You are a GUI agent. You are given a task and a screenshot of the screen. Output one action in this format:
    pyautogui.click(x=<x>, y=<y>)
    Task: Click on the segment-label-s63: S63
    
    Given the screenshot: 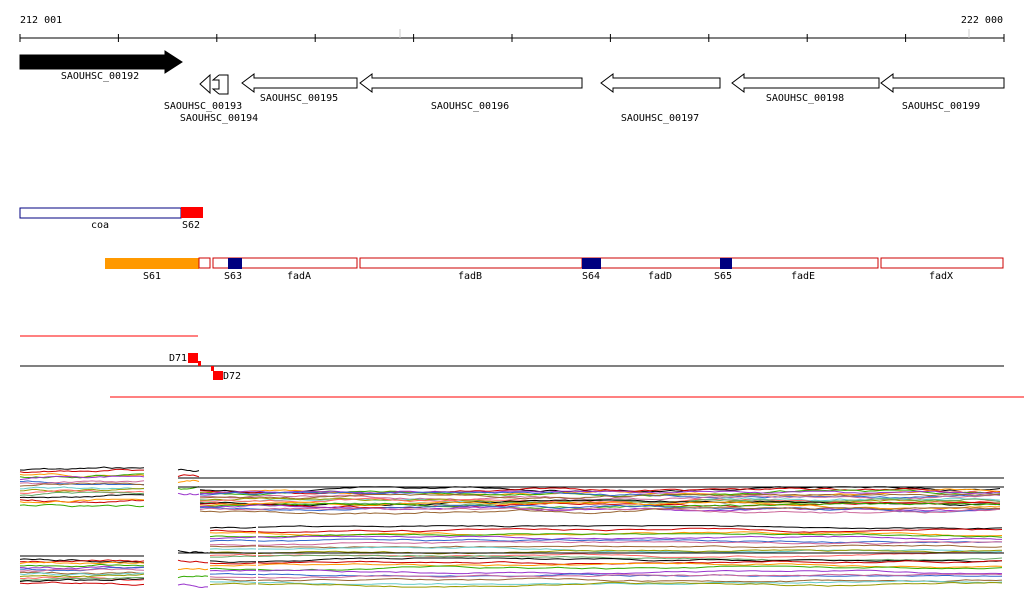 What is the action you would take?
    pyautogui.click(x=233, y=276)
    